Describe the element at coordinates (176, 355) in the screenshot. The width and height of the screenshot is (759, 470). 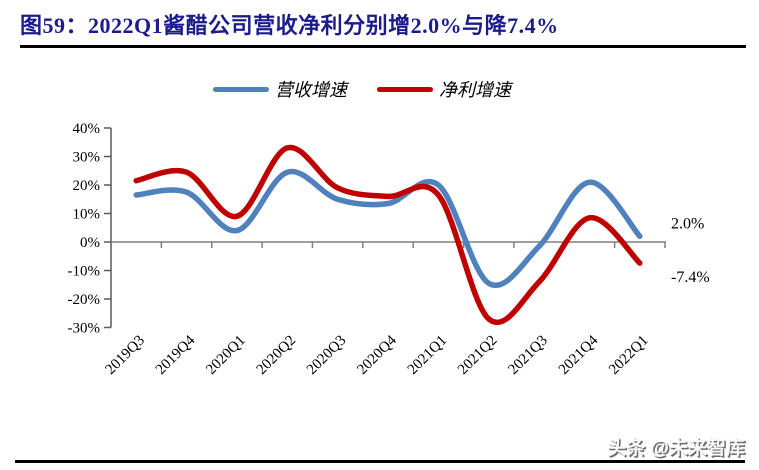
I see `x-tick-label: 2019Q4` at that location.